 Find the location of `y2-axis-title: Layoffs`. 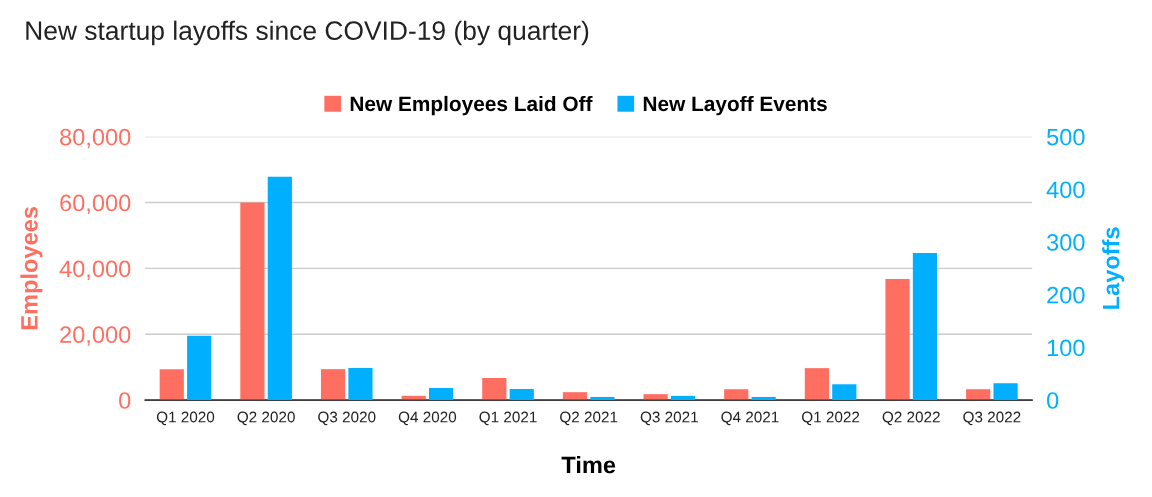

y2-axis-title: Layoffs is located at coordinates (1113, 268).